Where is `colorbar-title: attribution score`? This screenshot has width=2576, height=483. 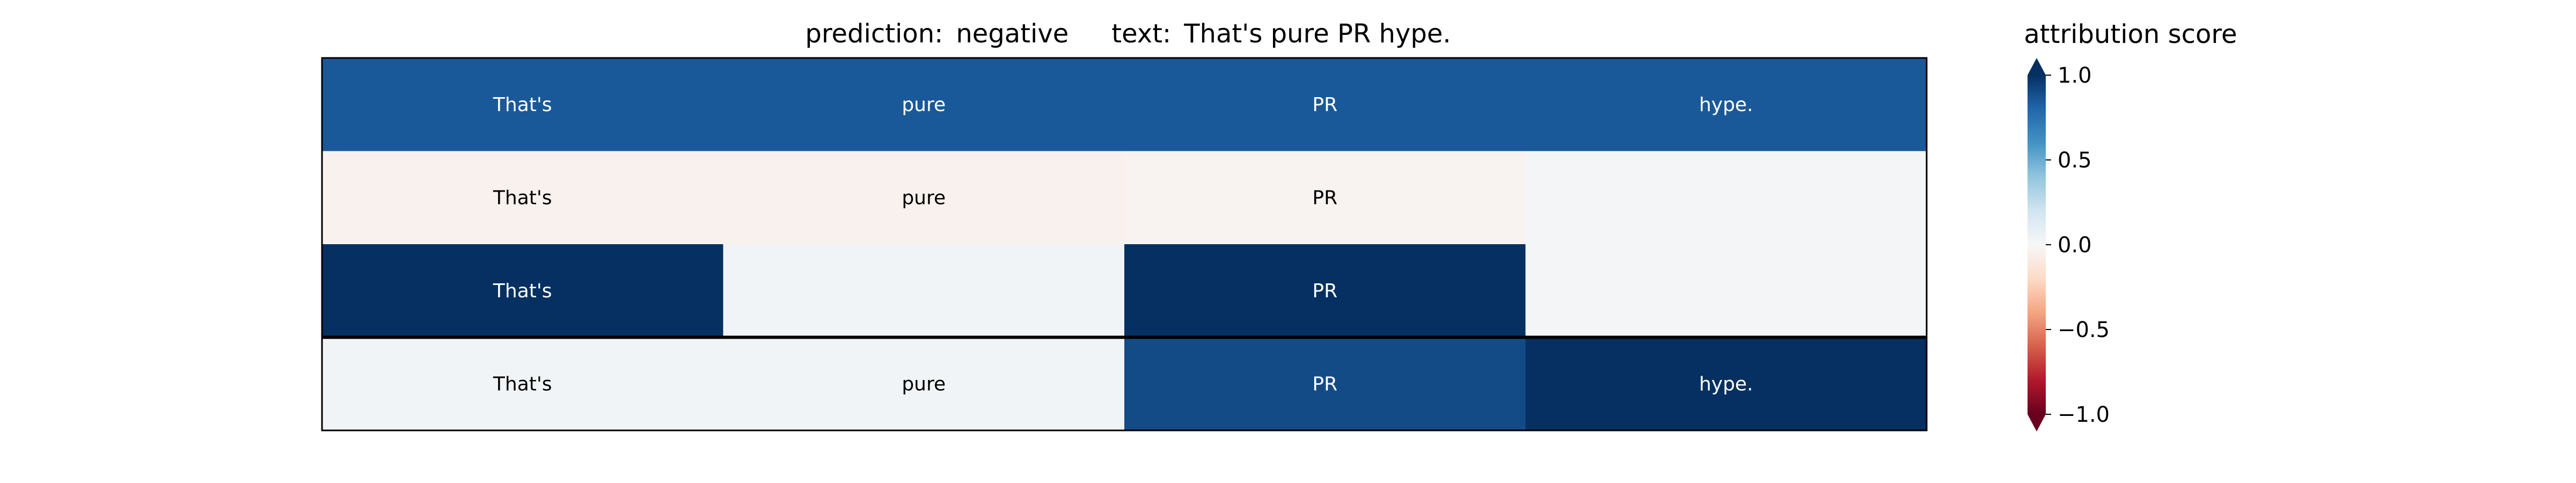
colorbar-title: attribution score is located at coordinates (2130, 34).